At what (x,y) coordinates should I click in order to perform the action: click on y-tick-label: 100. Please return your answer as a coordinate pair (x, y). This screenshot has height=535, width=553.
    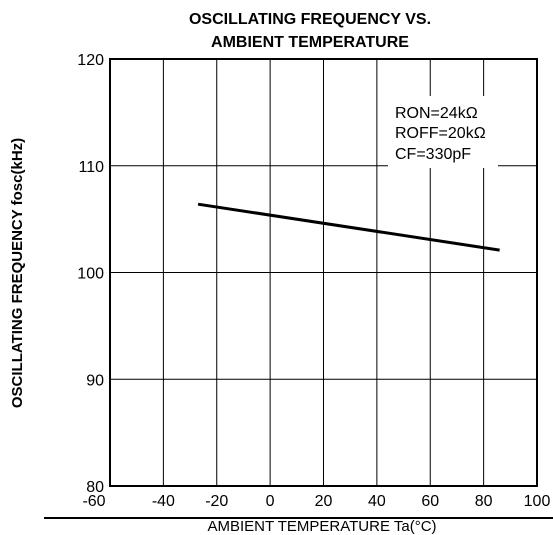
    Looking at the image, I should click on (90, 274).